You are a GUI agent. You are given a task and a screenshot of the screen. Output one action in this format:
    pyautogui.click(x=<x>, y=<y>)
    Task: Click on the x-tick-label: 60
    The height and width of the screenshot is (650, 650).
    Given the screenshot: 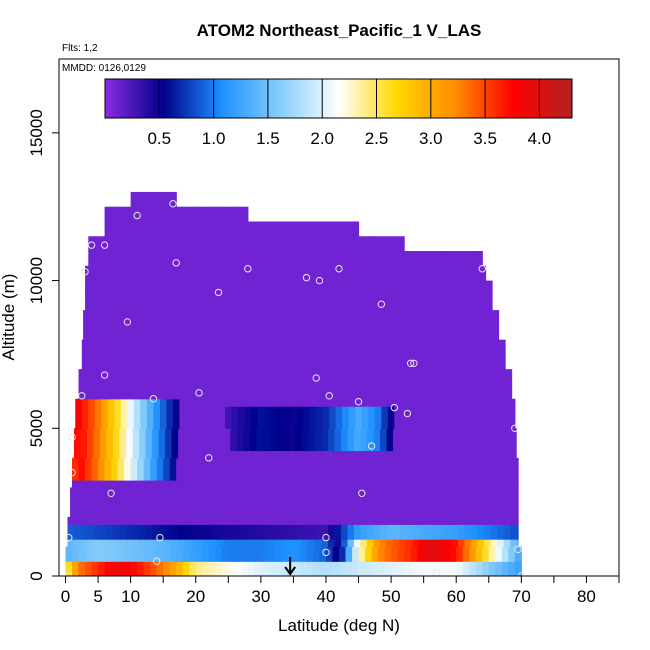 What is the action you would take?
    pyautogui.click(x=456, y=596)
    